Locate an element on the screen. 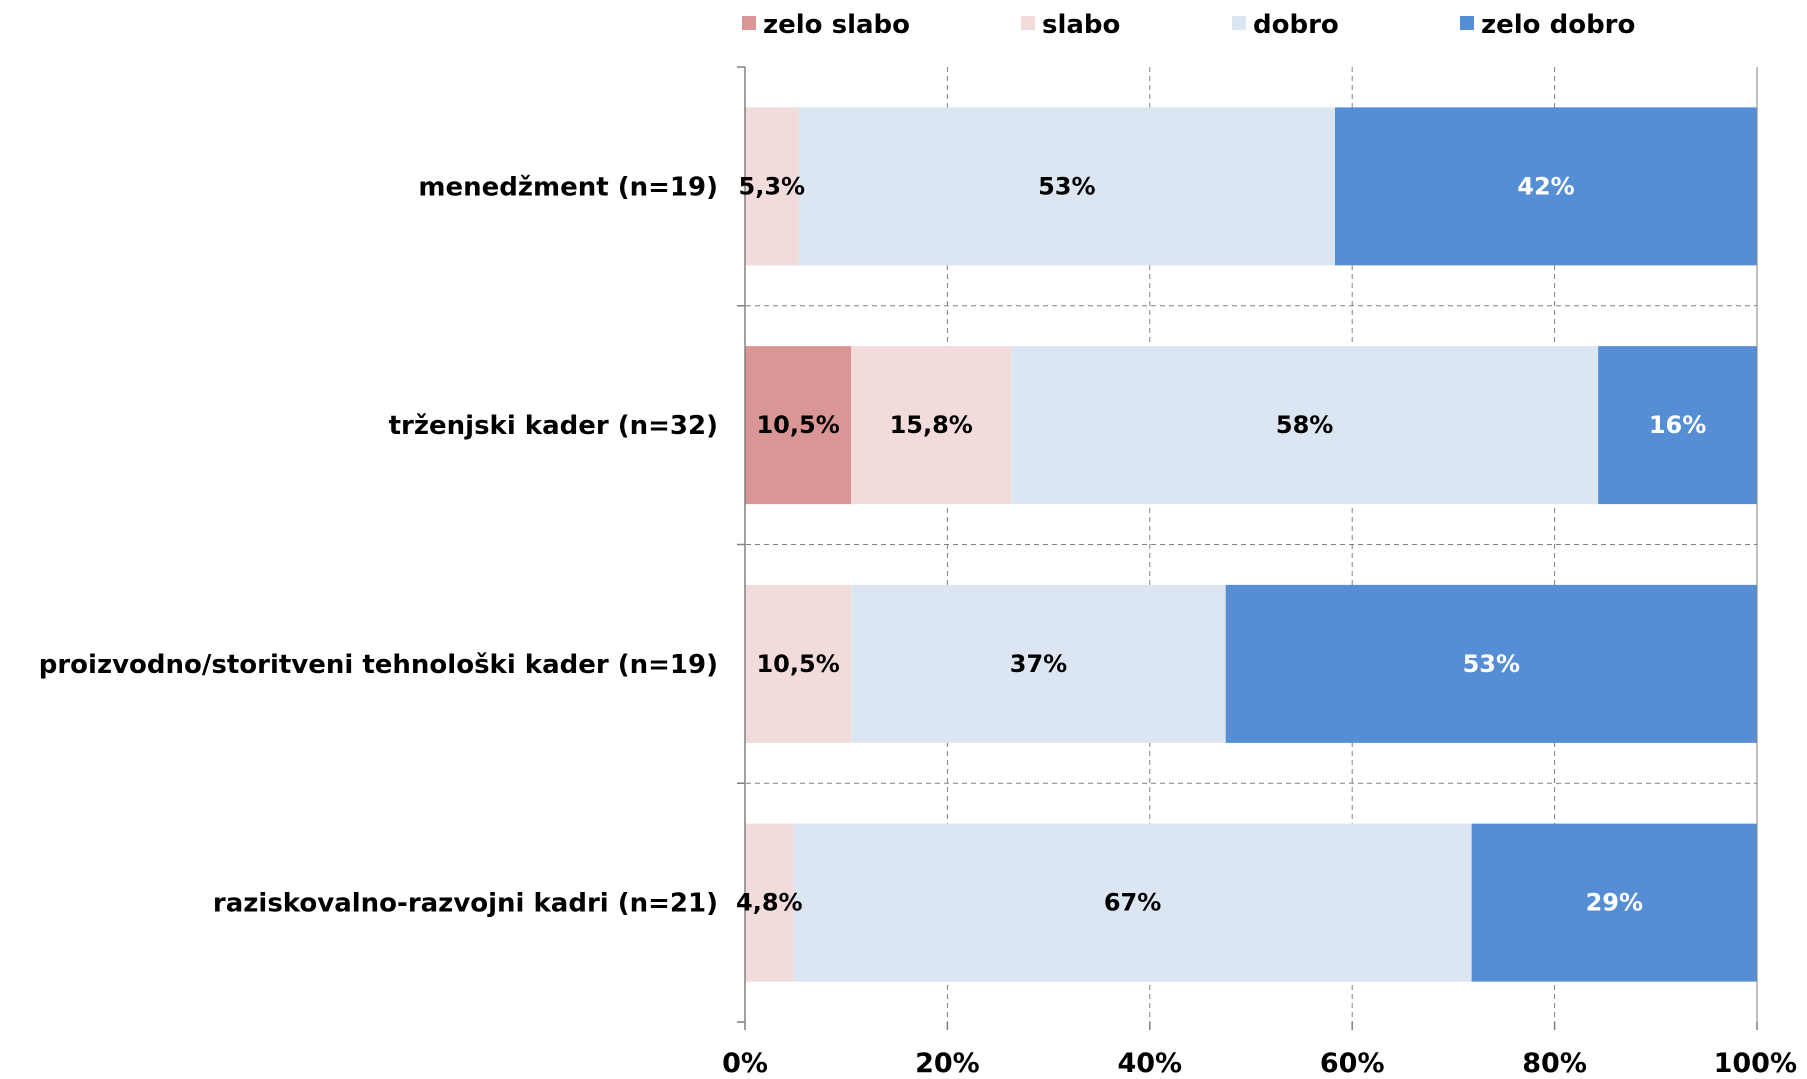 The image size is (1807, 1079). data-label-slabo-2: 15,8% is located at coordinates (931, 425).